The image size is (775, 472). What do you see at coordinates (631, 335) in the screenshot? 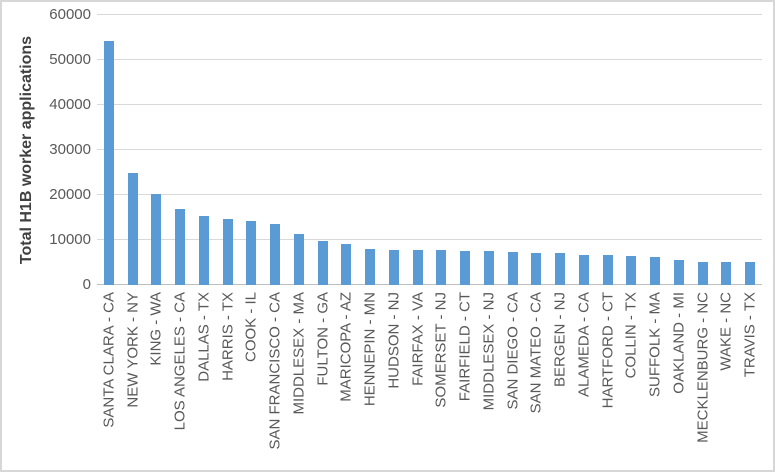
I see `x-category-label: COLLIN - TX` at bounding box center [631, 335].